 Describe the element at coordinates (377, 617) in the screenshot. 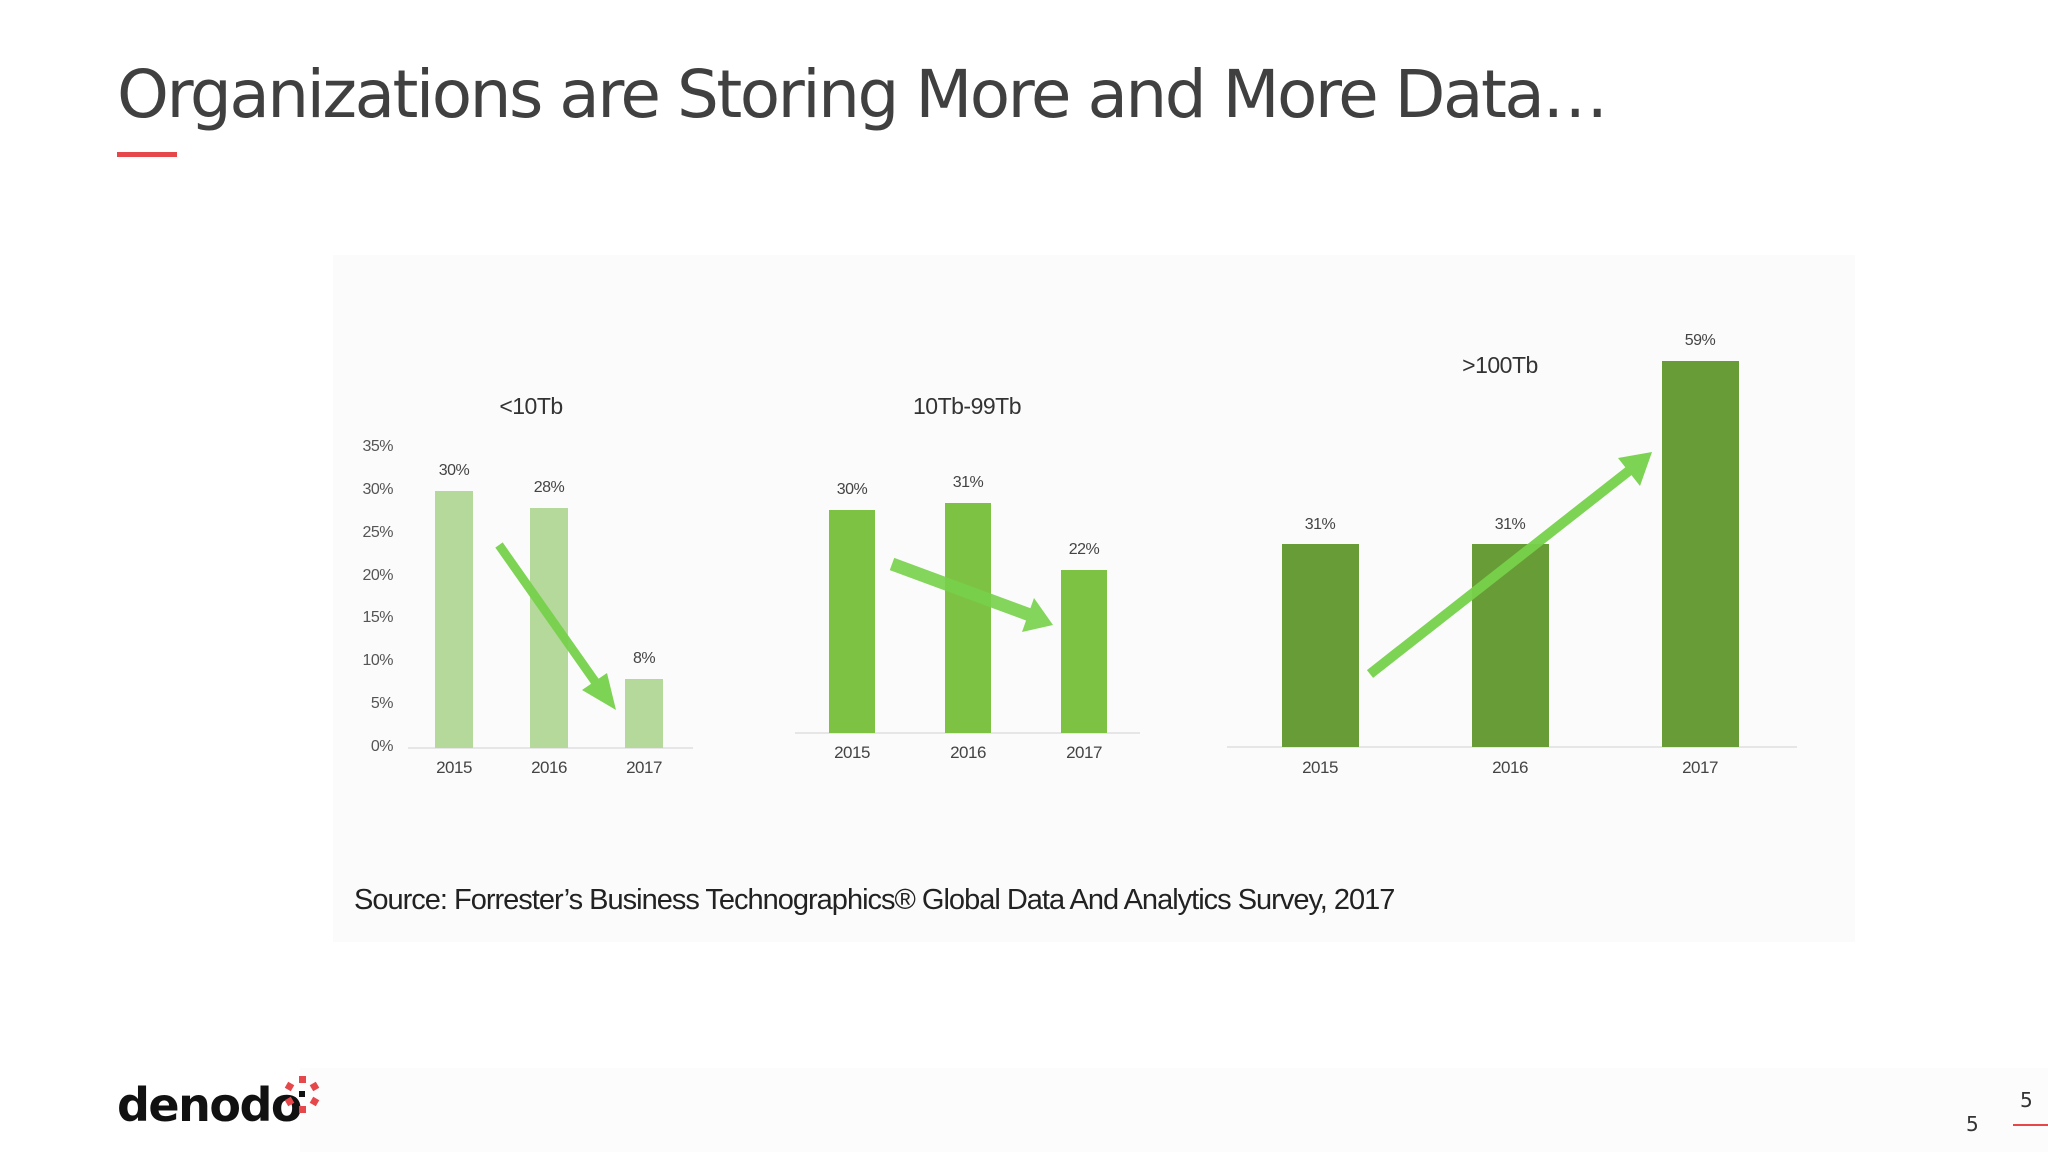

I see `y-tick: 15%` at that location.